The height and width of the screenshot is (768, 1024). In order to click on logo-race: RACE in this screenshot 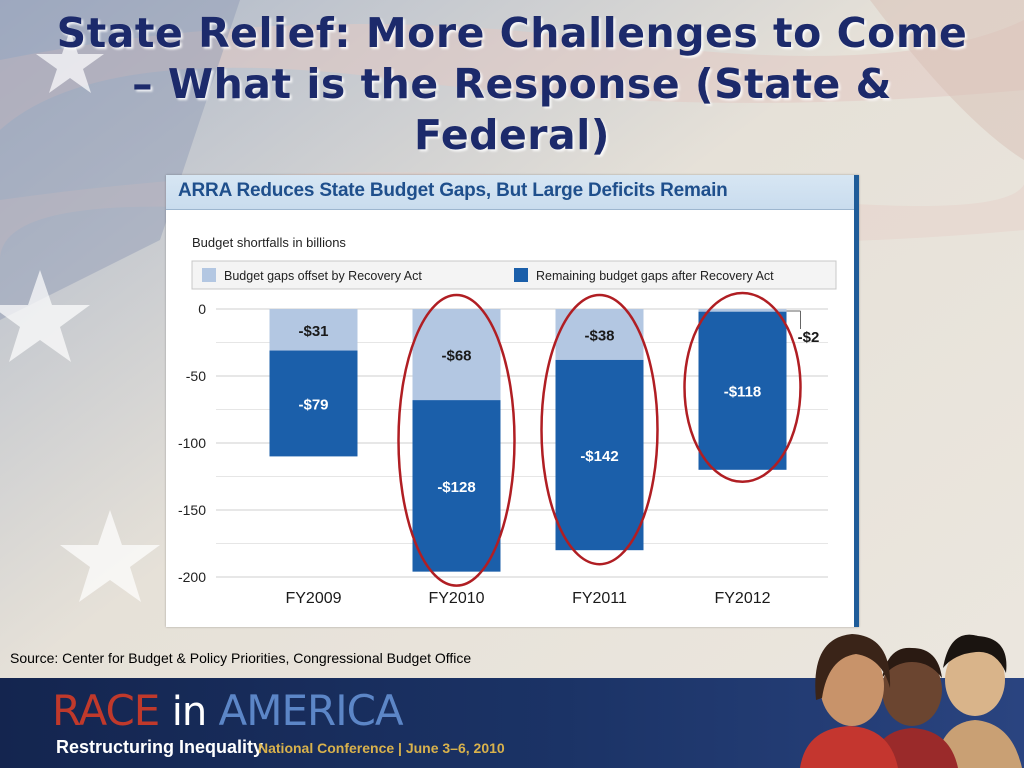, I will do `click(106, 710)`.